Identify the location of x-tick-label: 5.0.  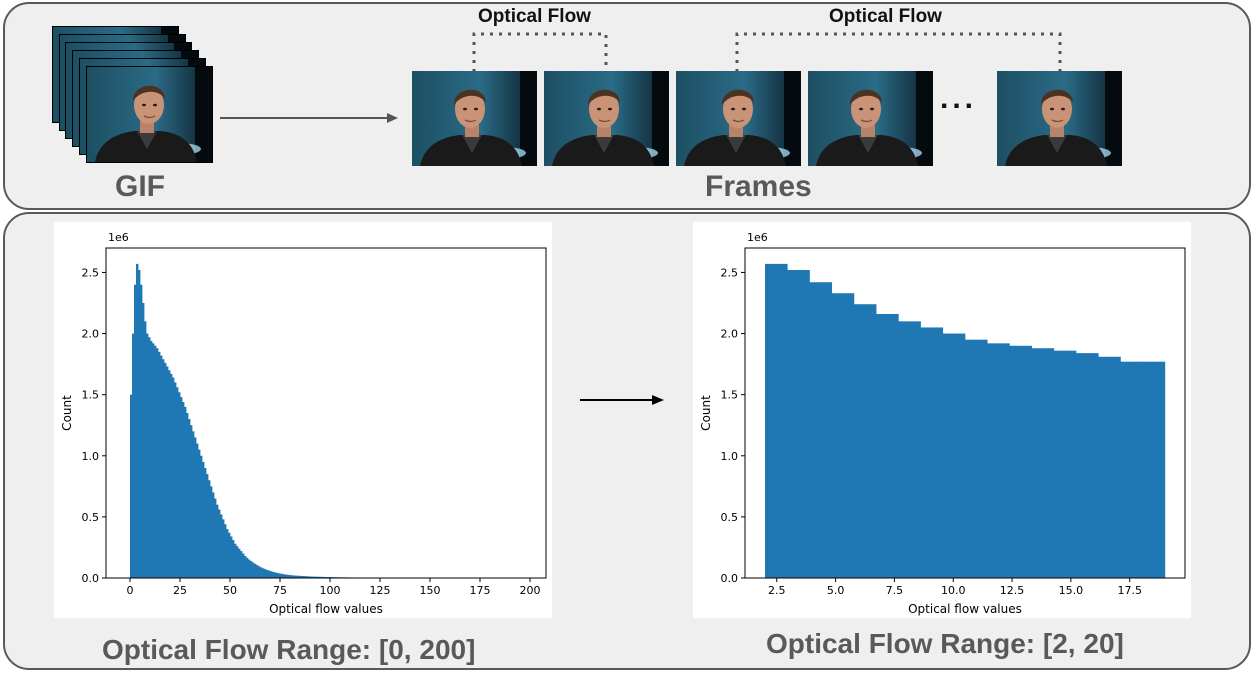
(836, 590).